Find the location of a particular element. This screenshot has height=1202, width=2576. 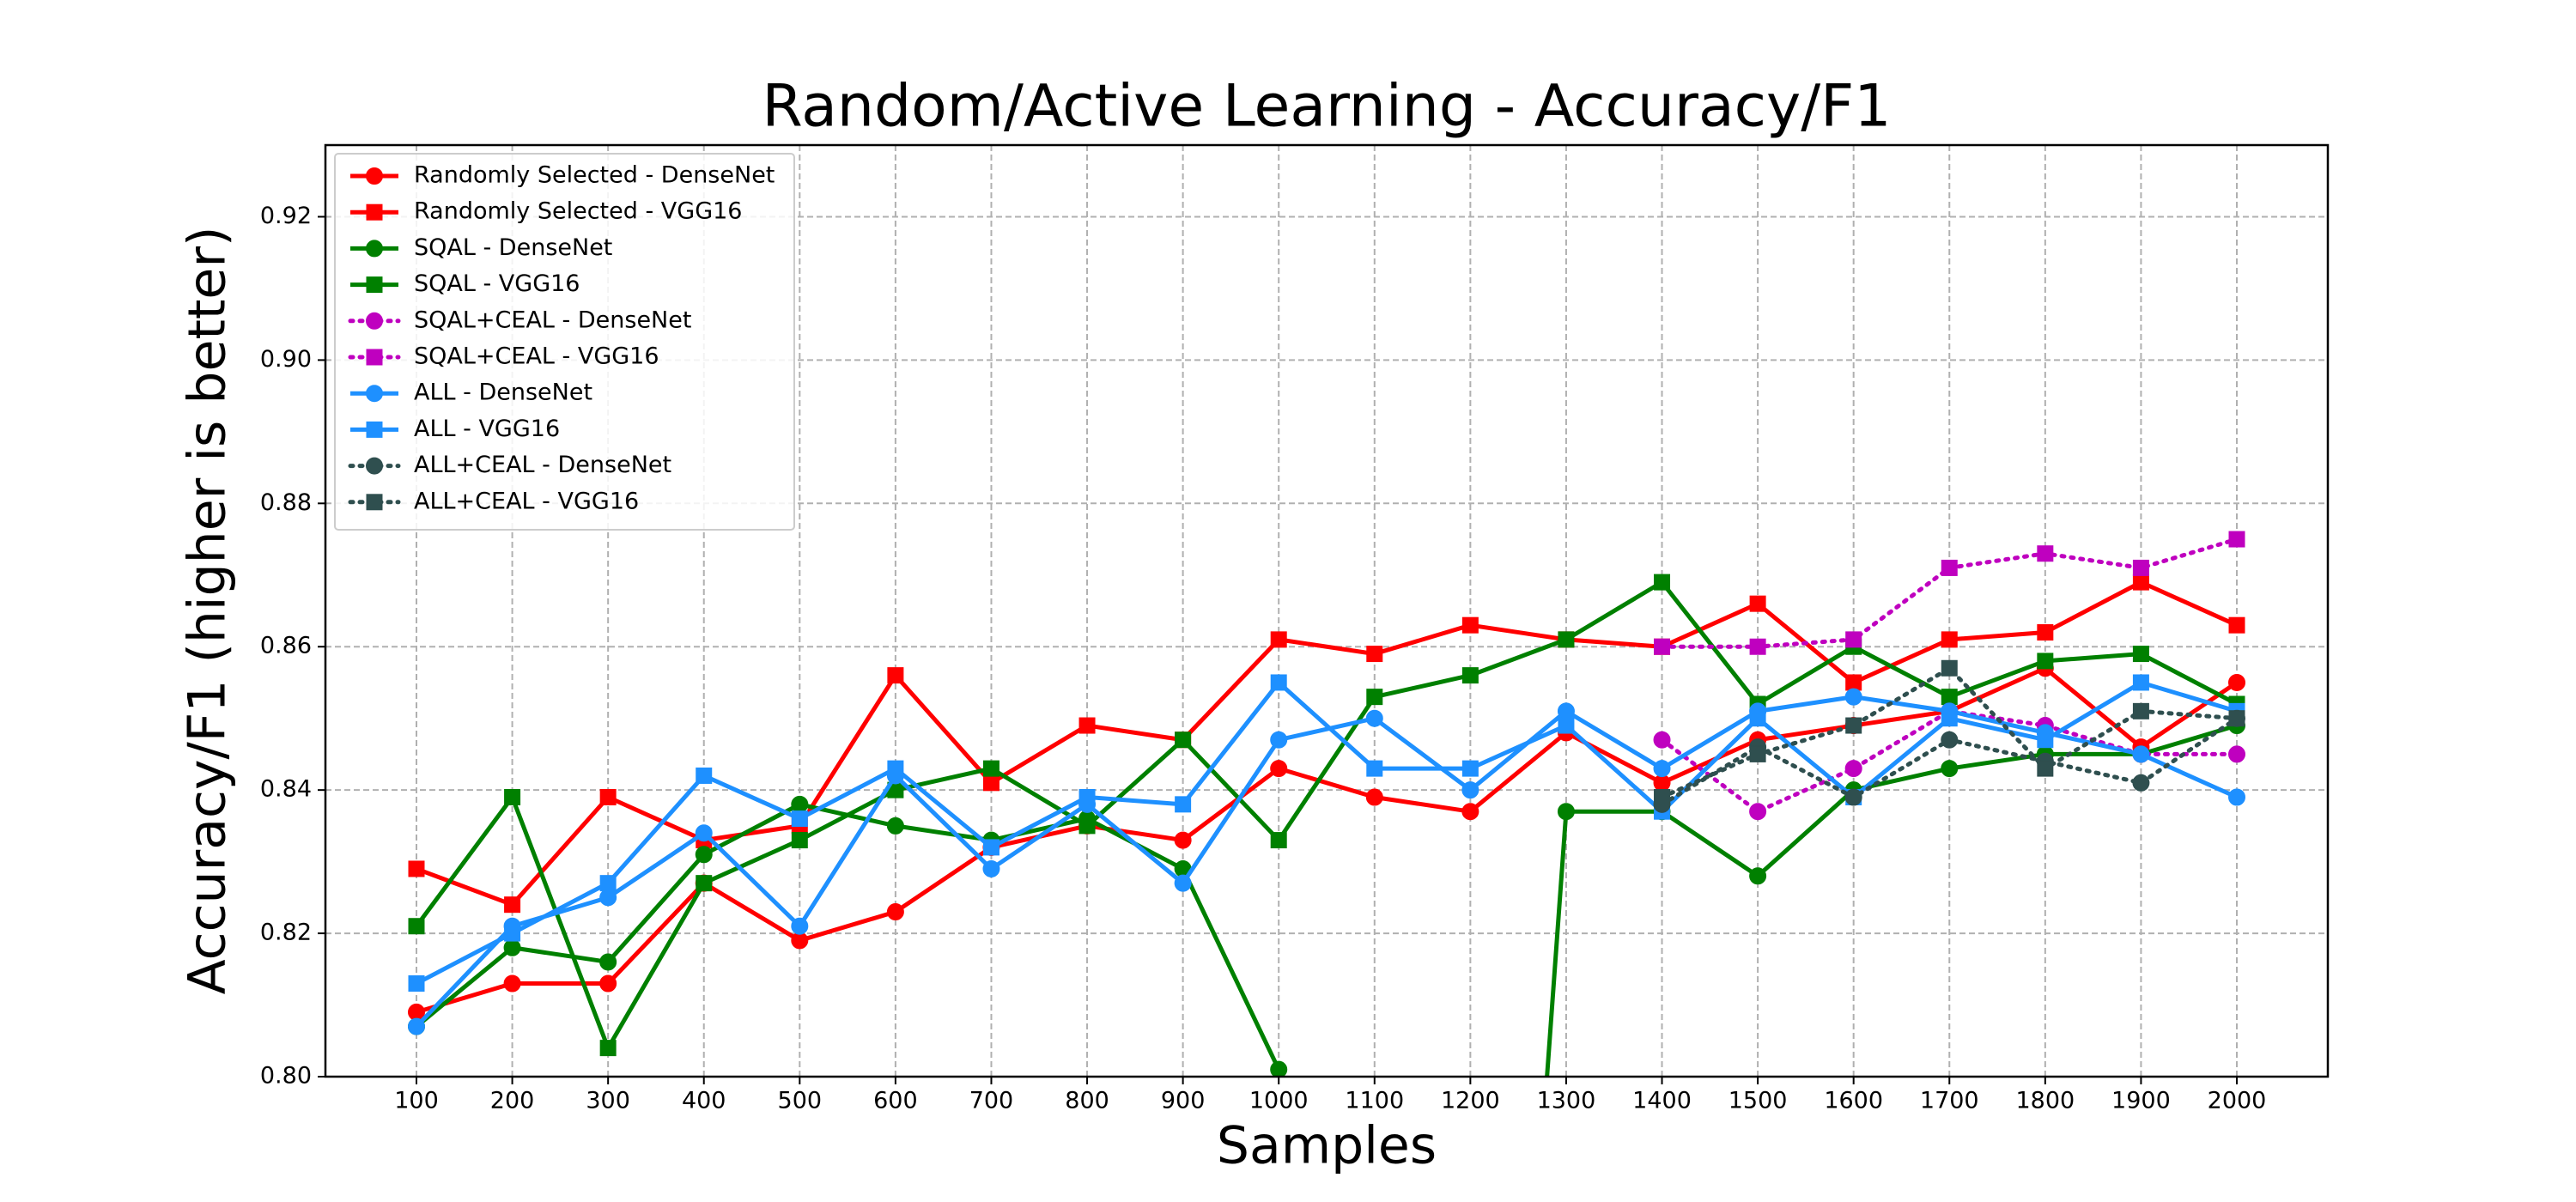

legend-label: ALL - VGG16 is located at coordinates (487, 429).